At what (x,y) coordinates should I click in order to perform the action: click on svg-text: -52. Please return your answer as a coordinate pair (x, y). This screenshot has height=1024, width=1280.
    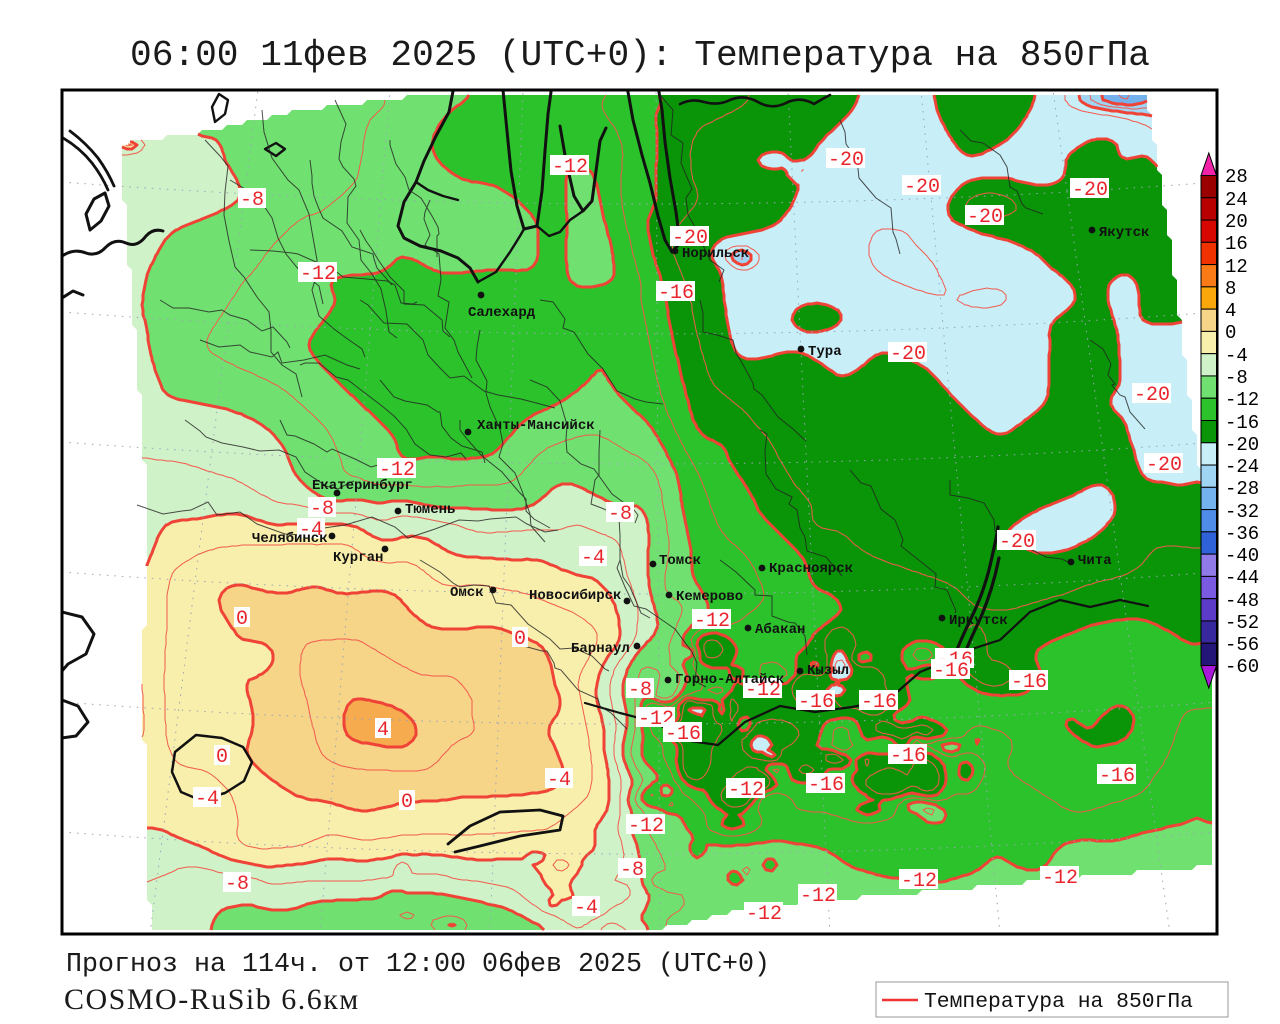
    Looking at the image, I should click on (1242, 623).